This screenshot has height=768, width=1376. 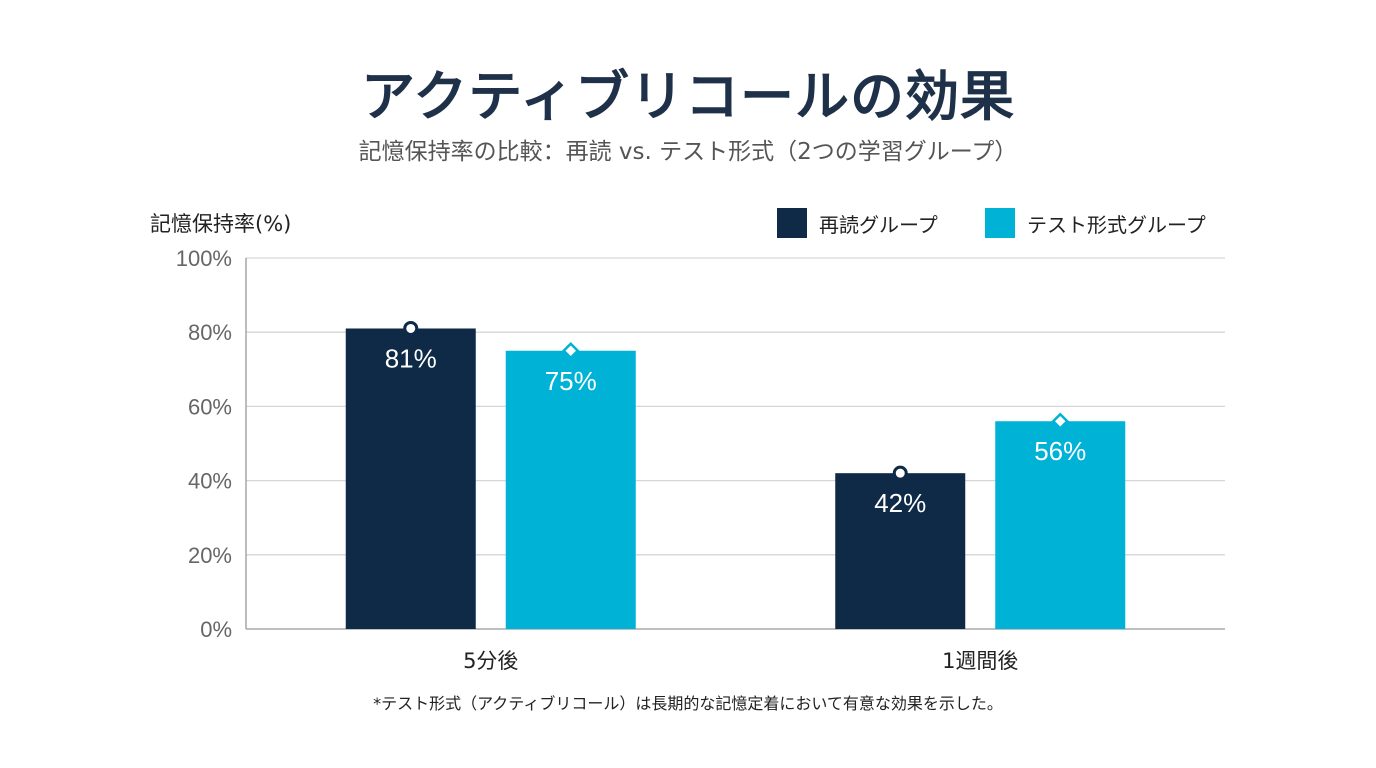 What do you see at coordinates (900, 503) in the screenshot?
I see `data-label: 42%` at bounding box center [900, 503].